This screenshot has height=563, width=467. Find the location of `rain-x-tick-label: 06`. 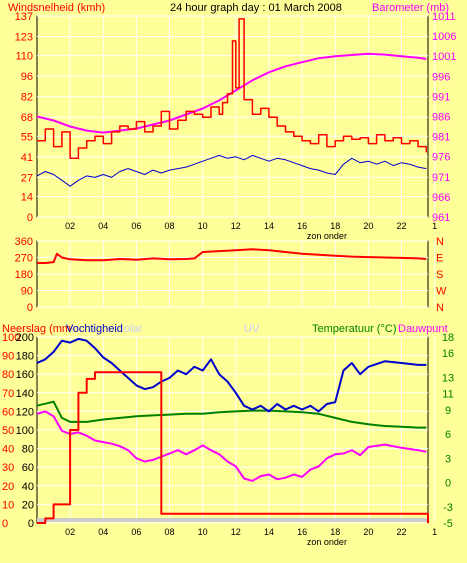

rain-x-tick-label: 06 is located at coordinates (136, 532).